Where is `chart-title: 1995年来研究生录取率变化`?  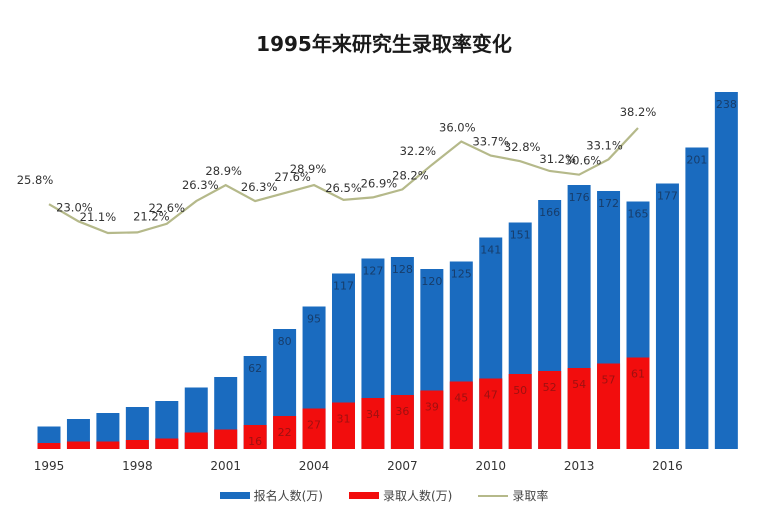
chart-title: 1995年来研究生录取率变化 is located at coordinates (384, 44).